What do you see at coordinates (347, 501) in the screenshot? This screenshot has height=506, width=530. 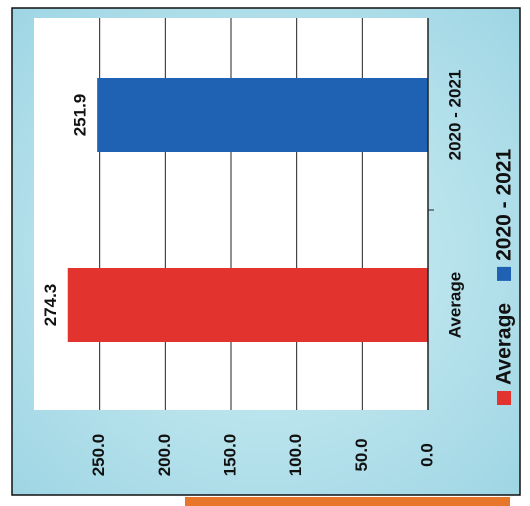 I see `decor-strip` at bounding box center [347, 501].